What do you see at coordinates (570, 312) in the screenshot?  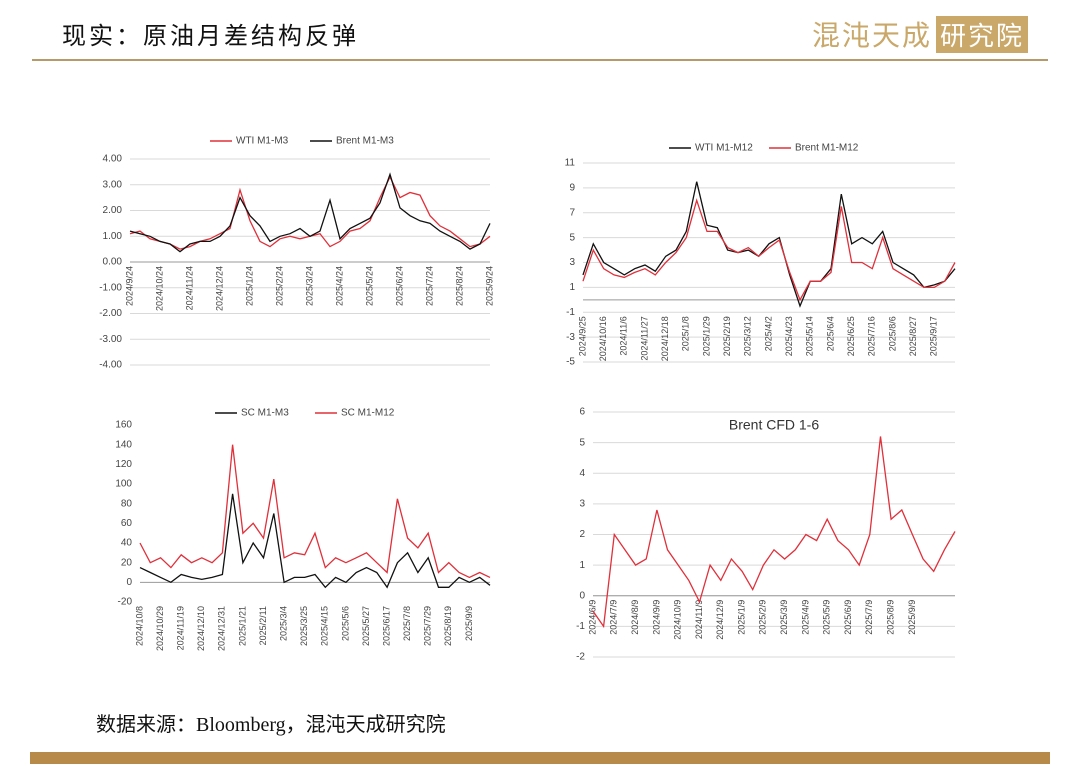 I see `y-tick-label: -1` at bounding box center [570, 312].